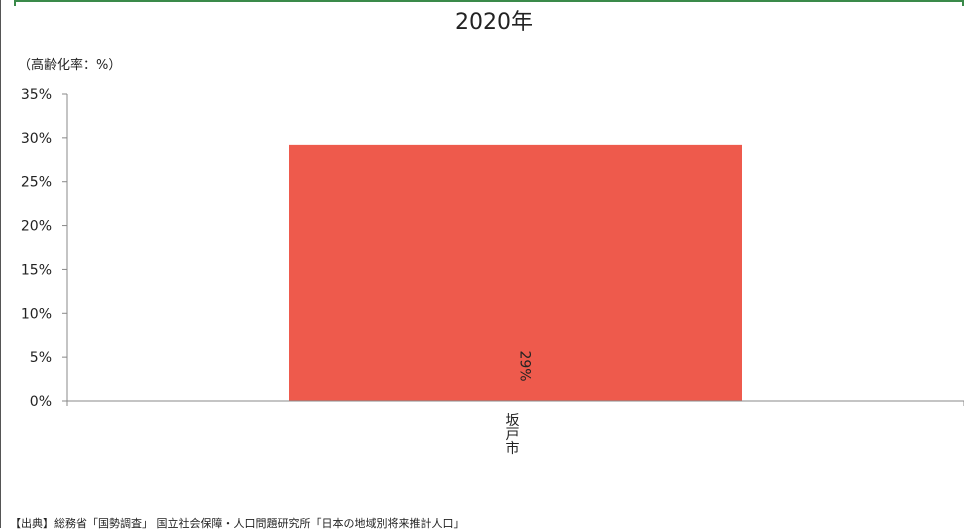 Image resolution: width=964 pixels, height=531 pixels. I want to click on y-tick-label: 10%, so click(36, 314).